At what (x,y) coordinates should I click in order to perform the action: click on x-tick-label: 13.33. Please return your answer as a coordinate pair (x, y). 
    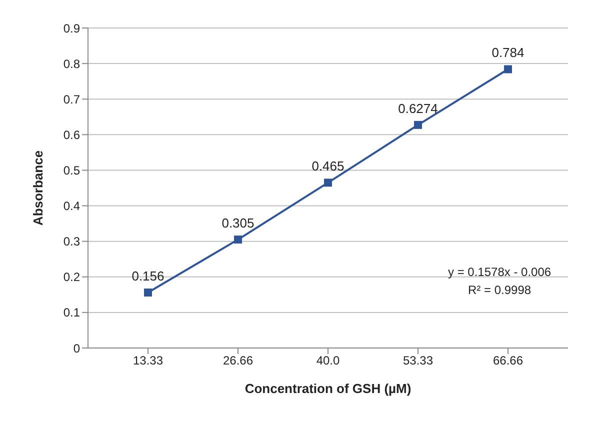
    Looking at the image, I should click on (148, 361).